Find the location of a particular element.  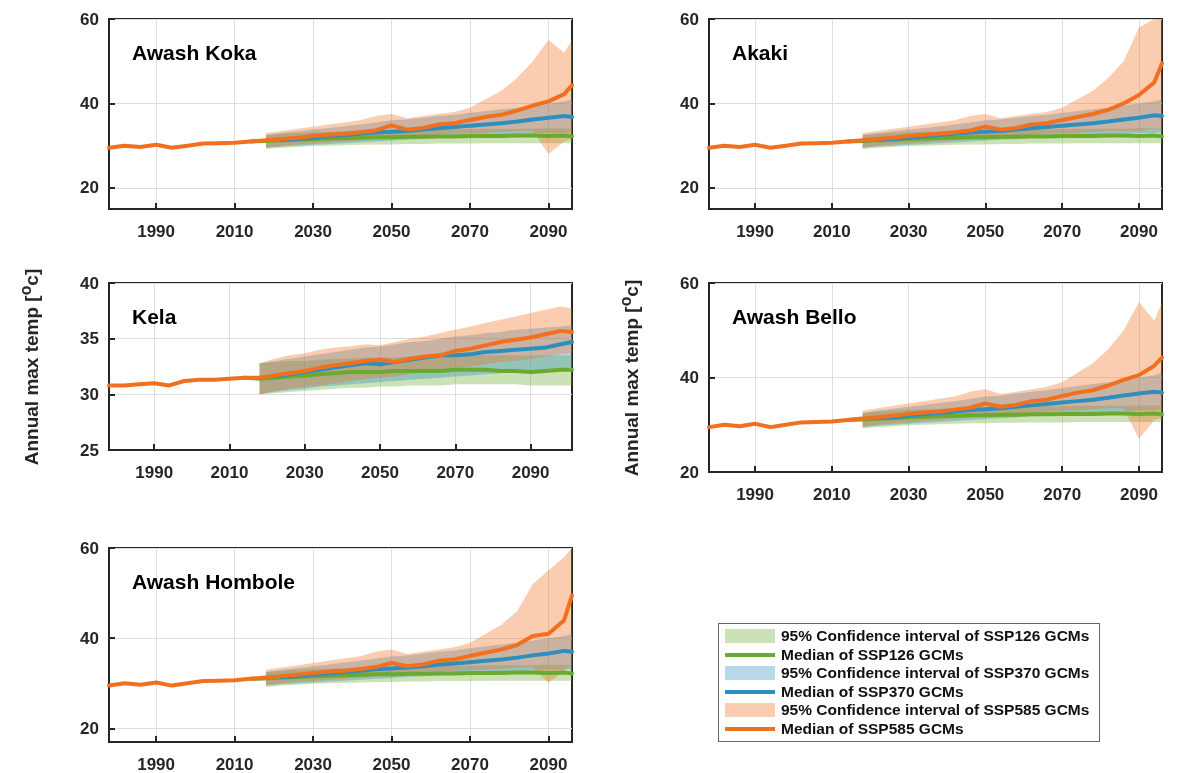

text: Awash Koka is located at coordinates (194, 52).